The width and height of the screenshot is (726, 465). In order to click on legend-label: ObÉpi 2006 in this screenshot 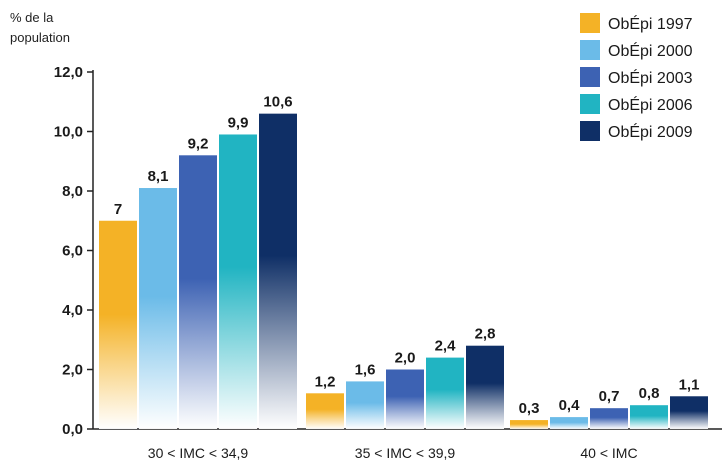, I will do `click(650, 104)`.